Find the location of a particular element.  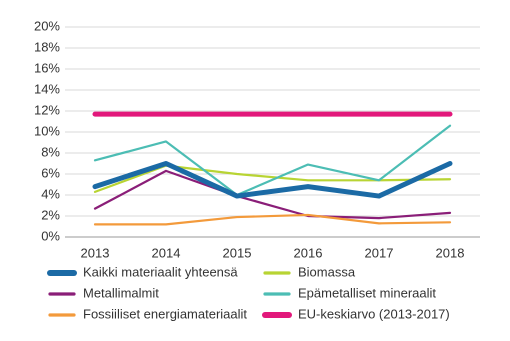

x-tick-label: 2017 is located at coordinates (379, 252).